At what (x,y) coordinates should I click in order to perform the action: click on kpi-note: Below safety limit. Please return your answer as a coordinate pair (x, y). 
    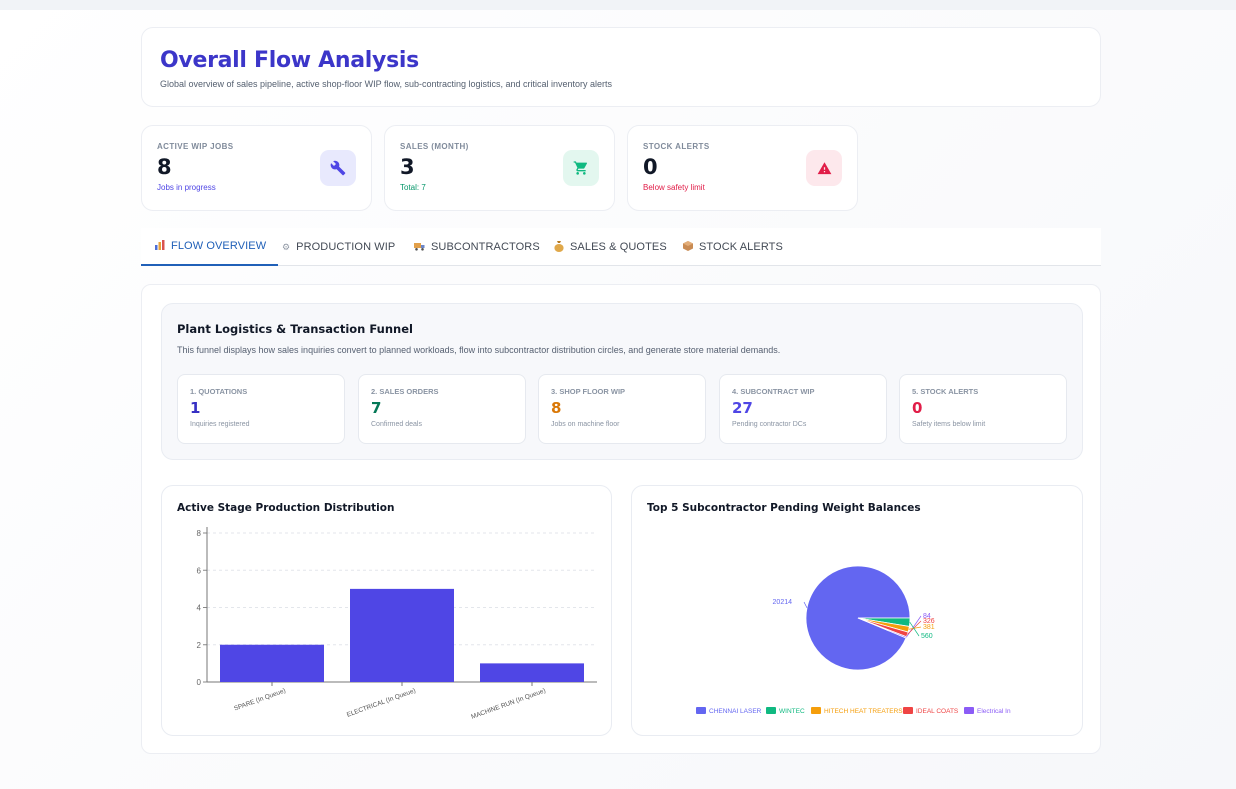
    Looking at the image, I should click on (674, 187).